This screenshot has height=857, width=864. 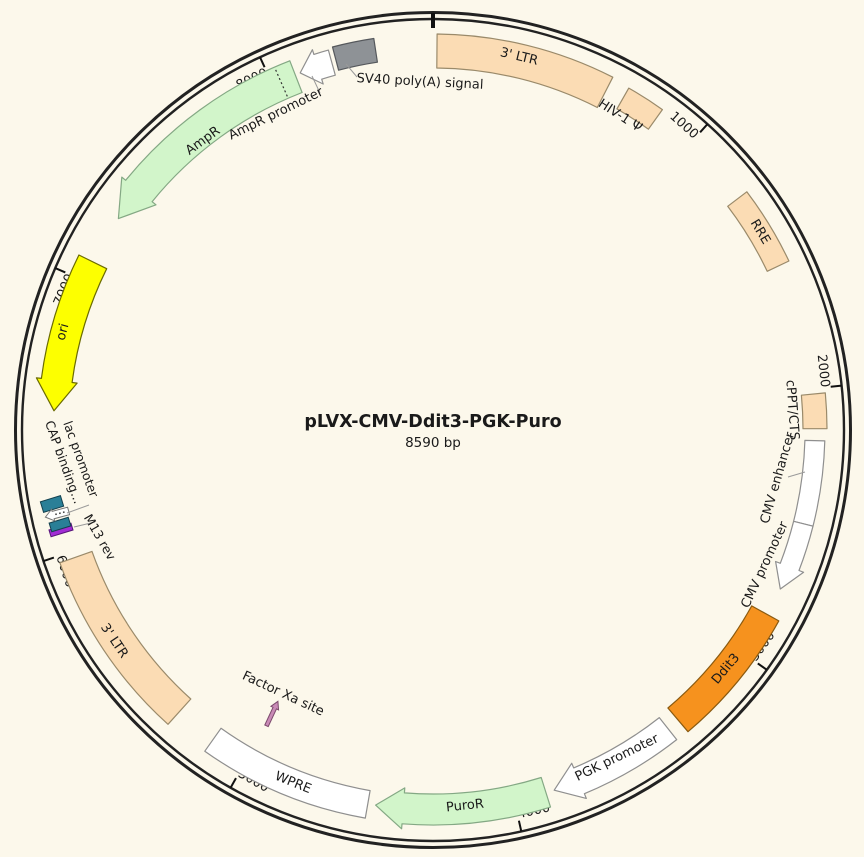 What do you see at coordinates (283, 694) in the screenshot?
I see `label-factor-xa: Factor Xa site` at bounding box center [283, 694].